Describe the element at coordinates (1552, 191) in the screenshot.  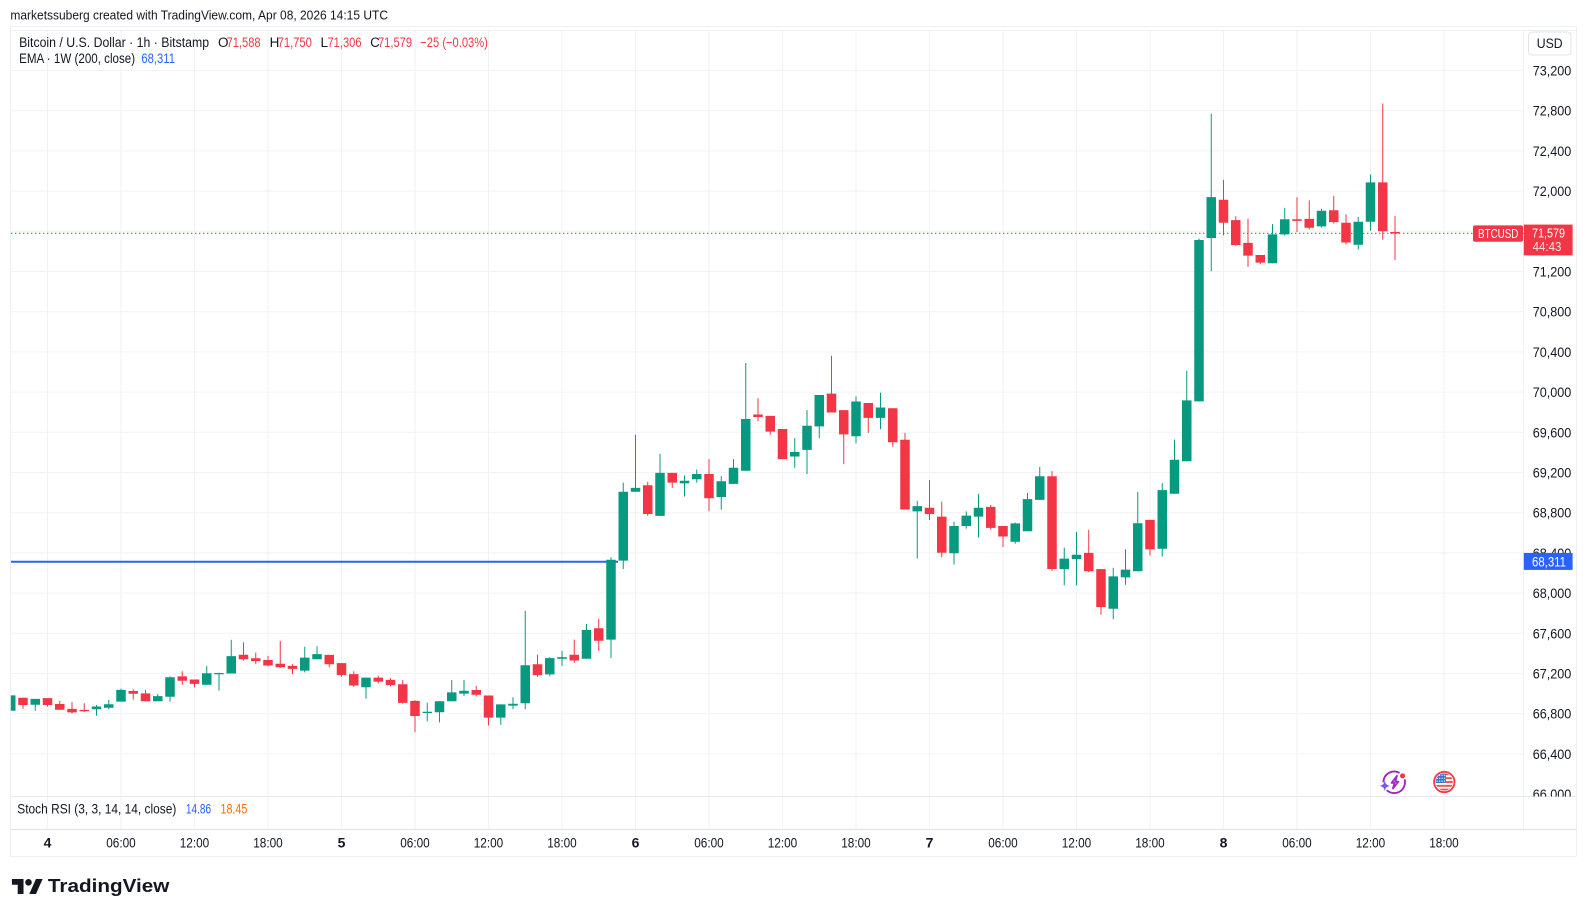
I see `svg-text: 72,000` at that location.